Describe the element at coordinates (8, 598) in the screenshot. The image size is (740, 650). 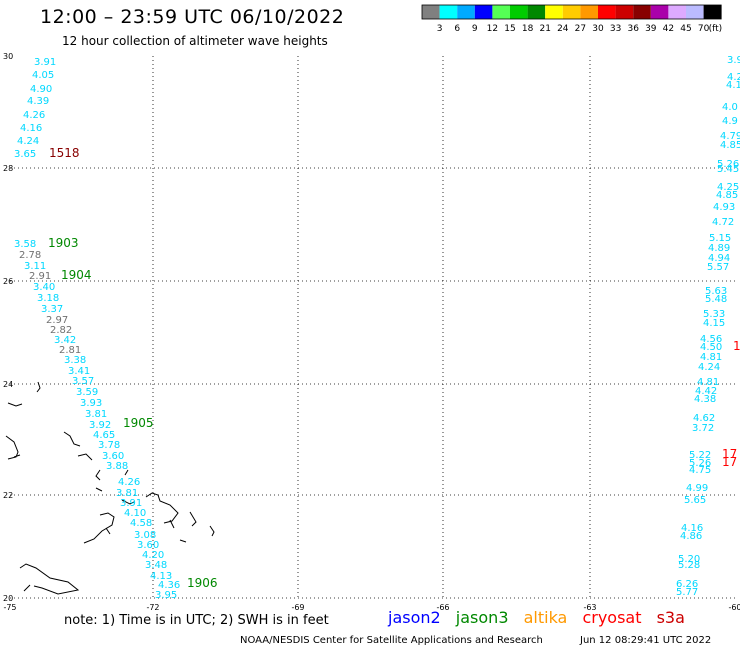
I see `latitude-label: 20` at that location.